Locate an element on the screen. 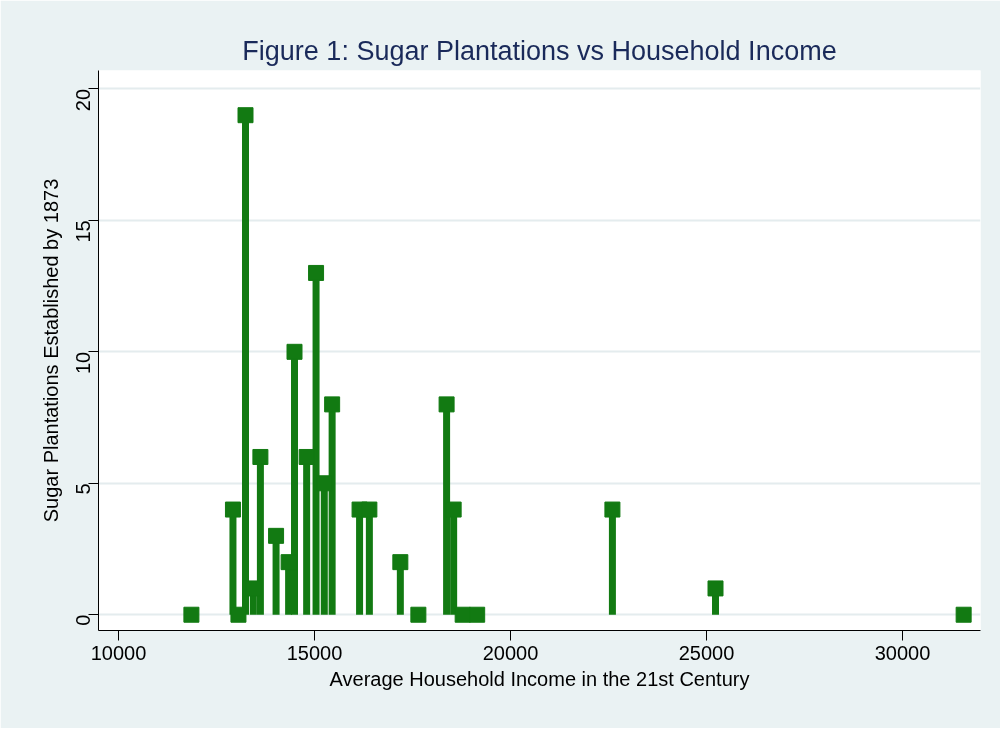 The image size is (1001, 729). y-tick-label: 0 is located at coordinates (83, 620).